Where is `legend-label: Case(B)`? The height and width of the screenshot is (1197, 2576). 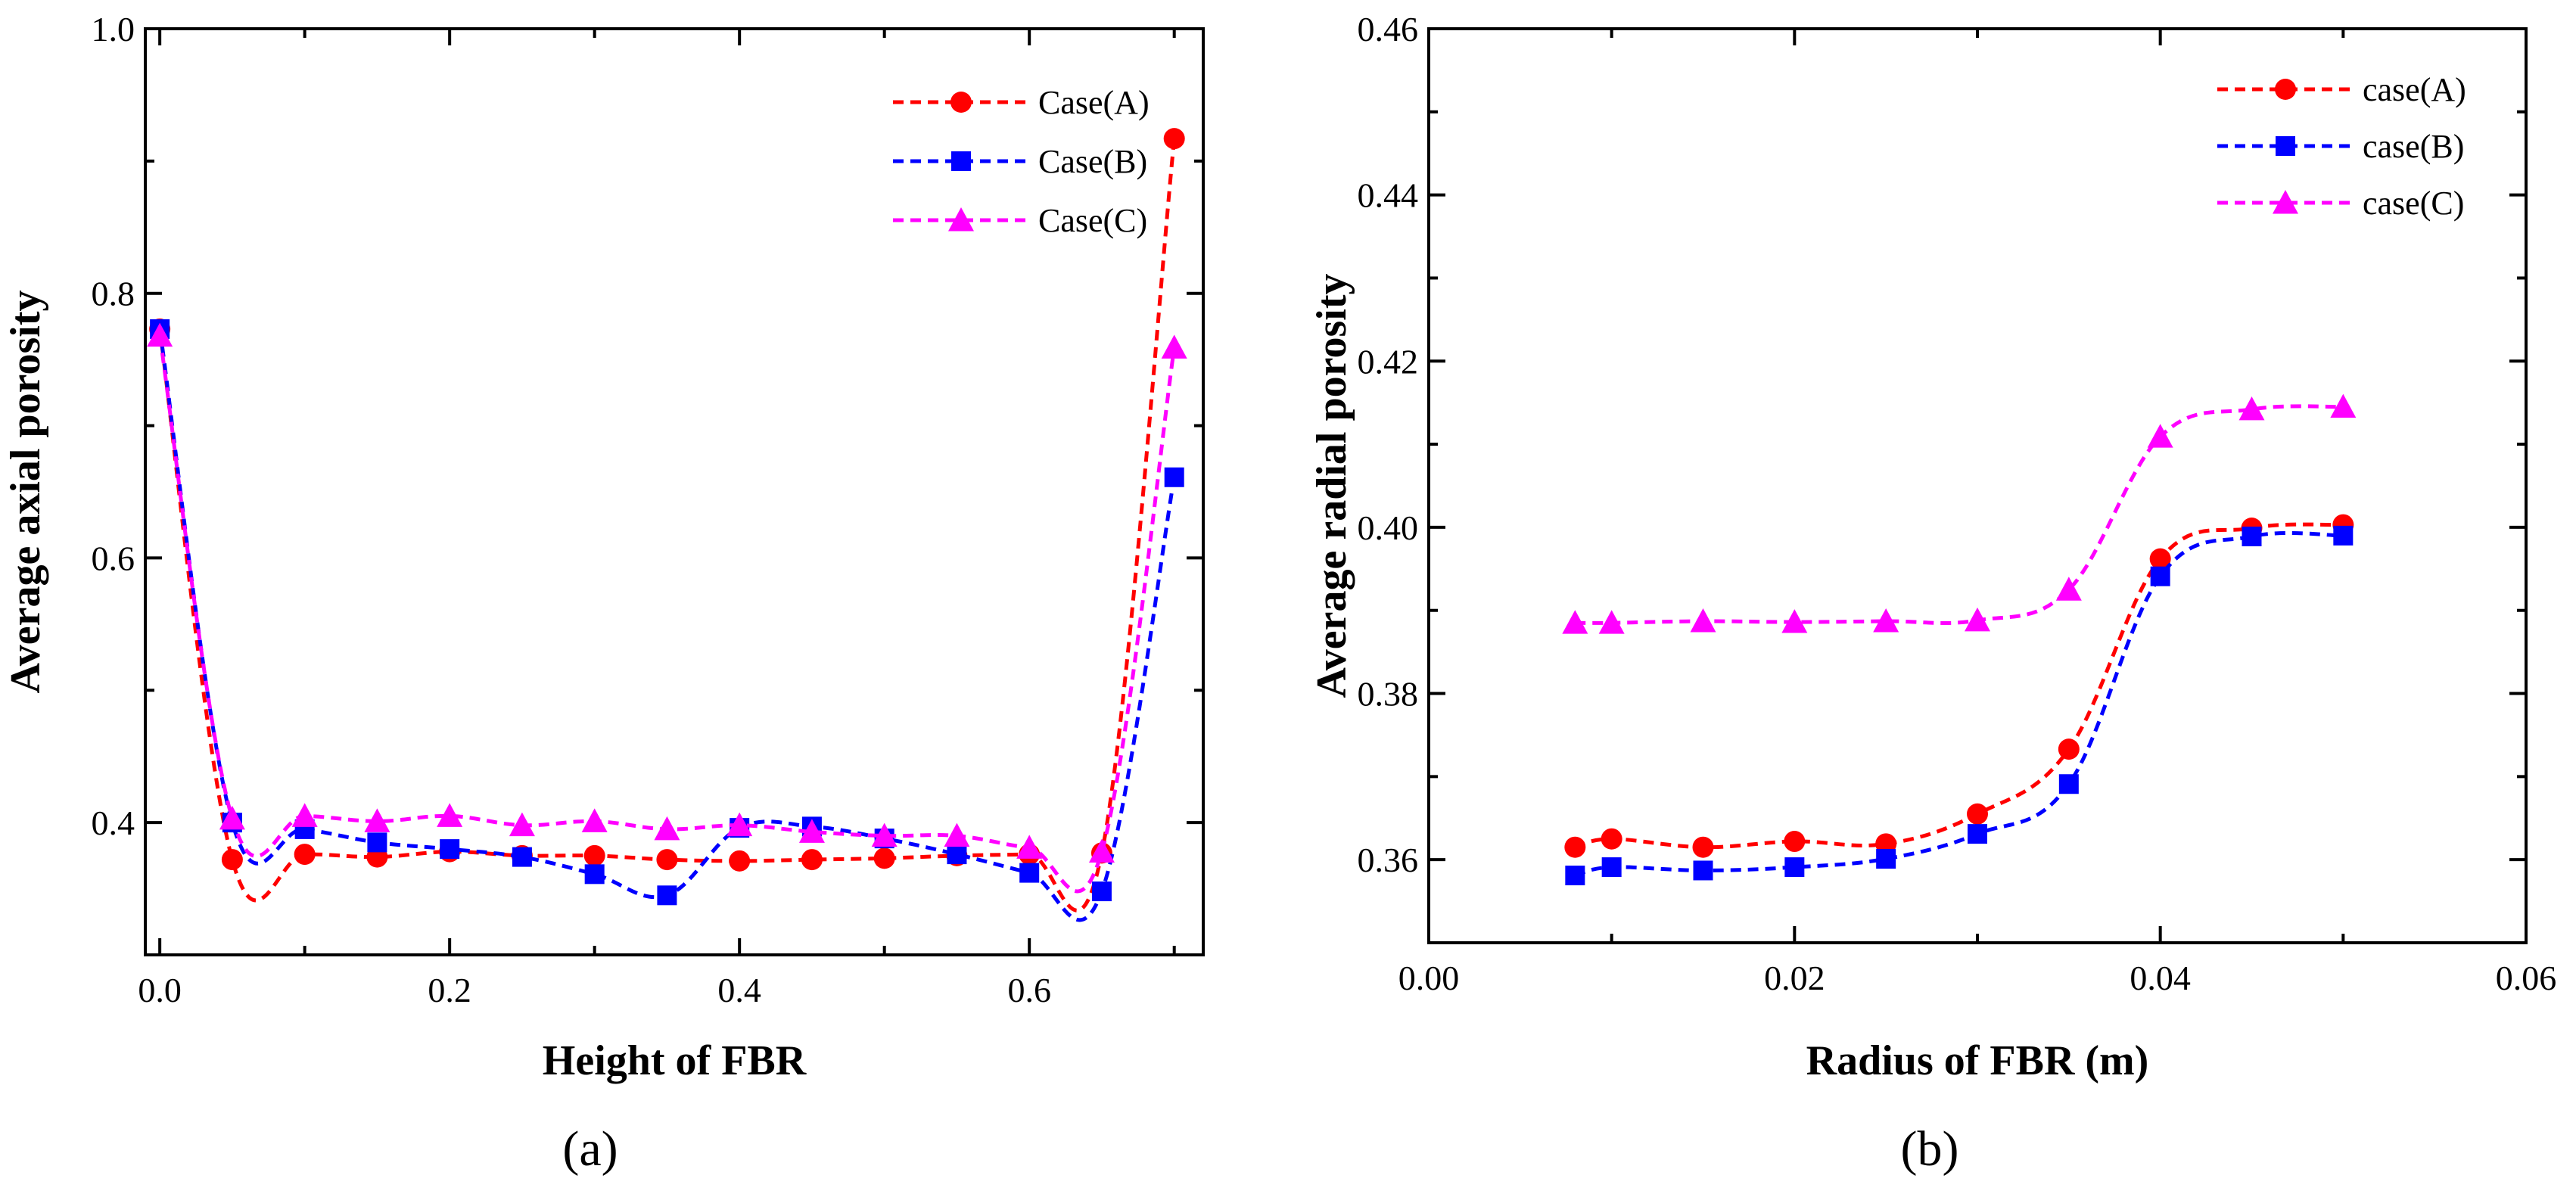
legend-label: Case(B) is located at coordinates (1092, 161).